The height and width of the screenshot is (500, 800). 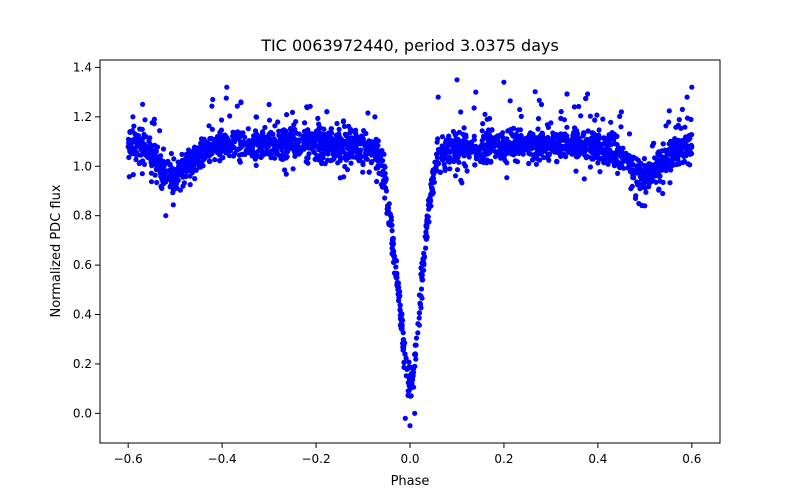 What do you see at coordinates (82, 413) in the screenshot?
I see `y-tick-label: 0.0` at bounding box center [82, 413].